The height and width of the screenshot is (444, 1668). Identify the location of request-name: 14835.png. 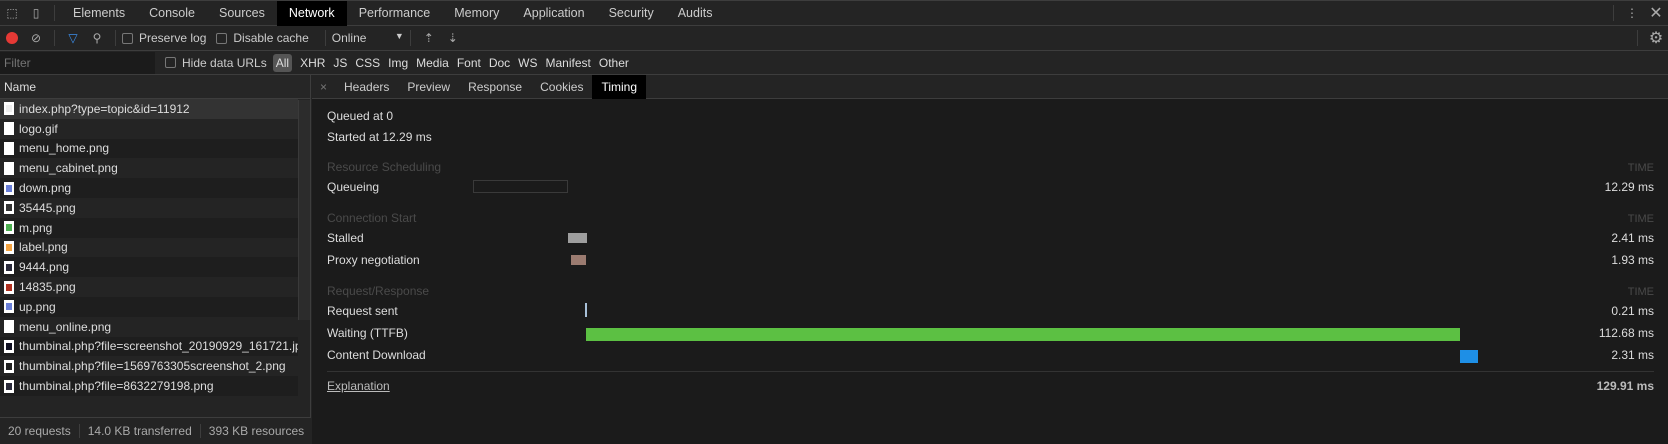
(47, 287).